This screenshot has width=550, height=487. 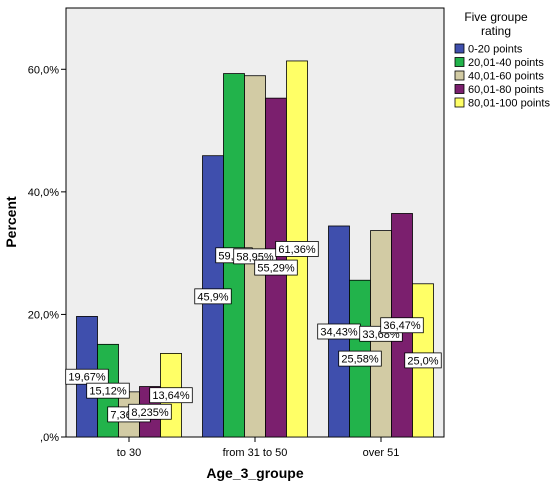 What do you see at coordinates (496, 17) in the screenshot?
I see `legend-title-line-1: Five groupe` at bounding box center [496, 17].